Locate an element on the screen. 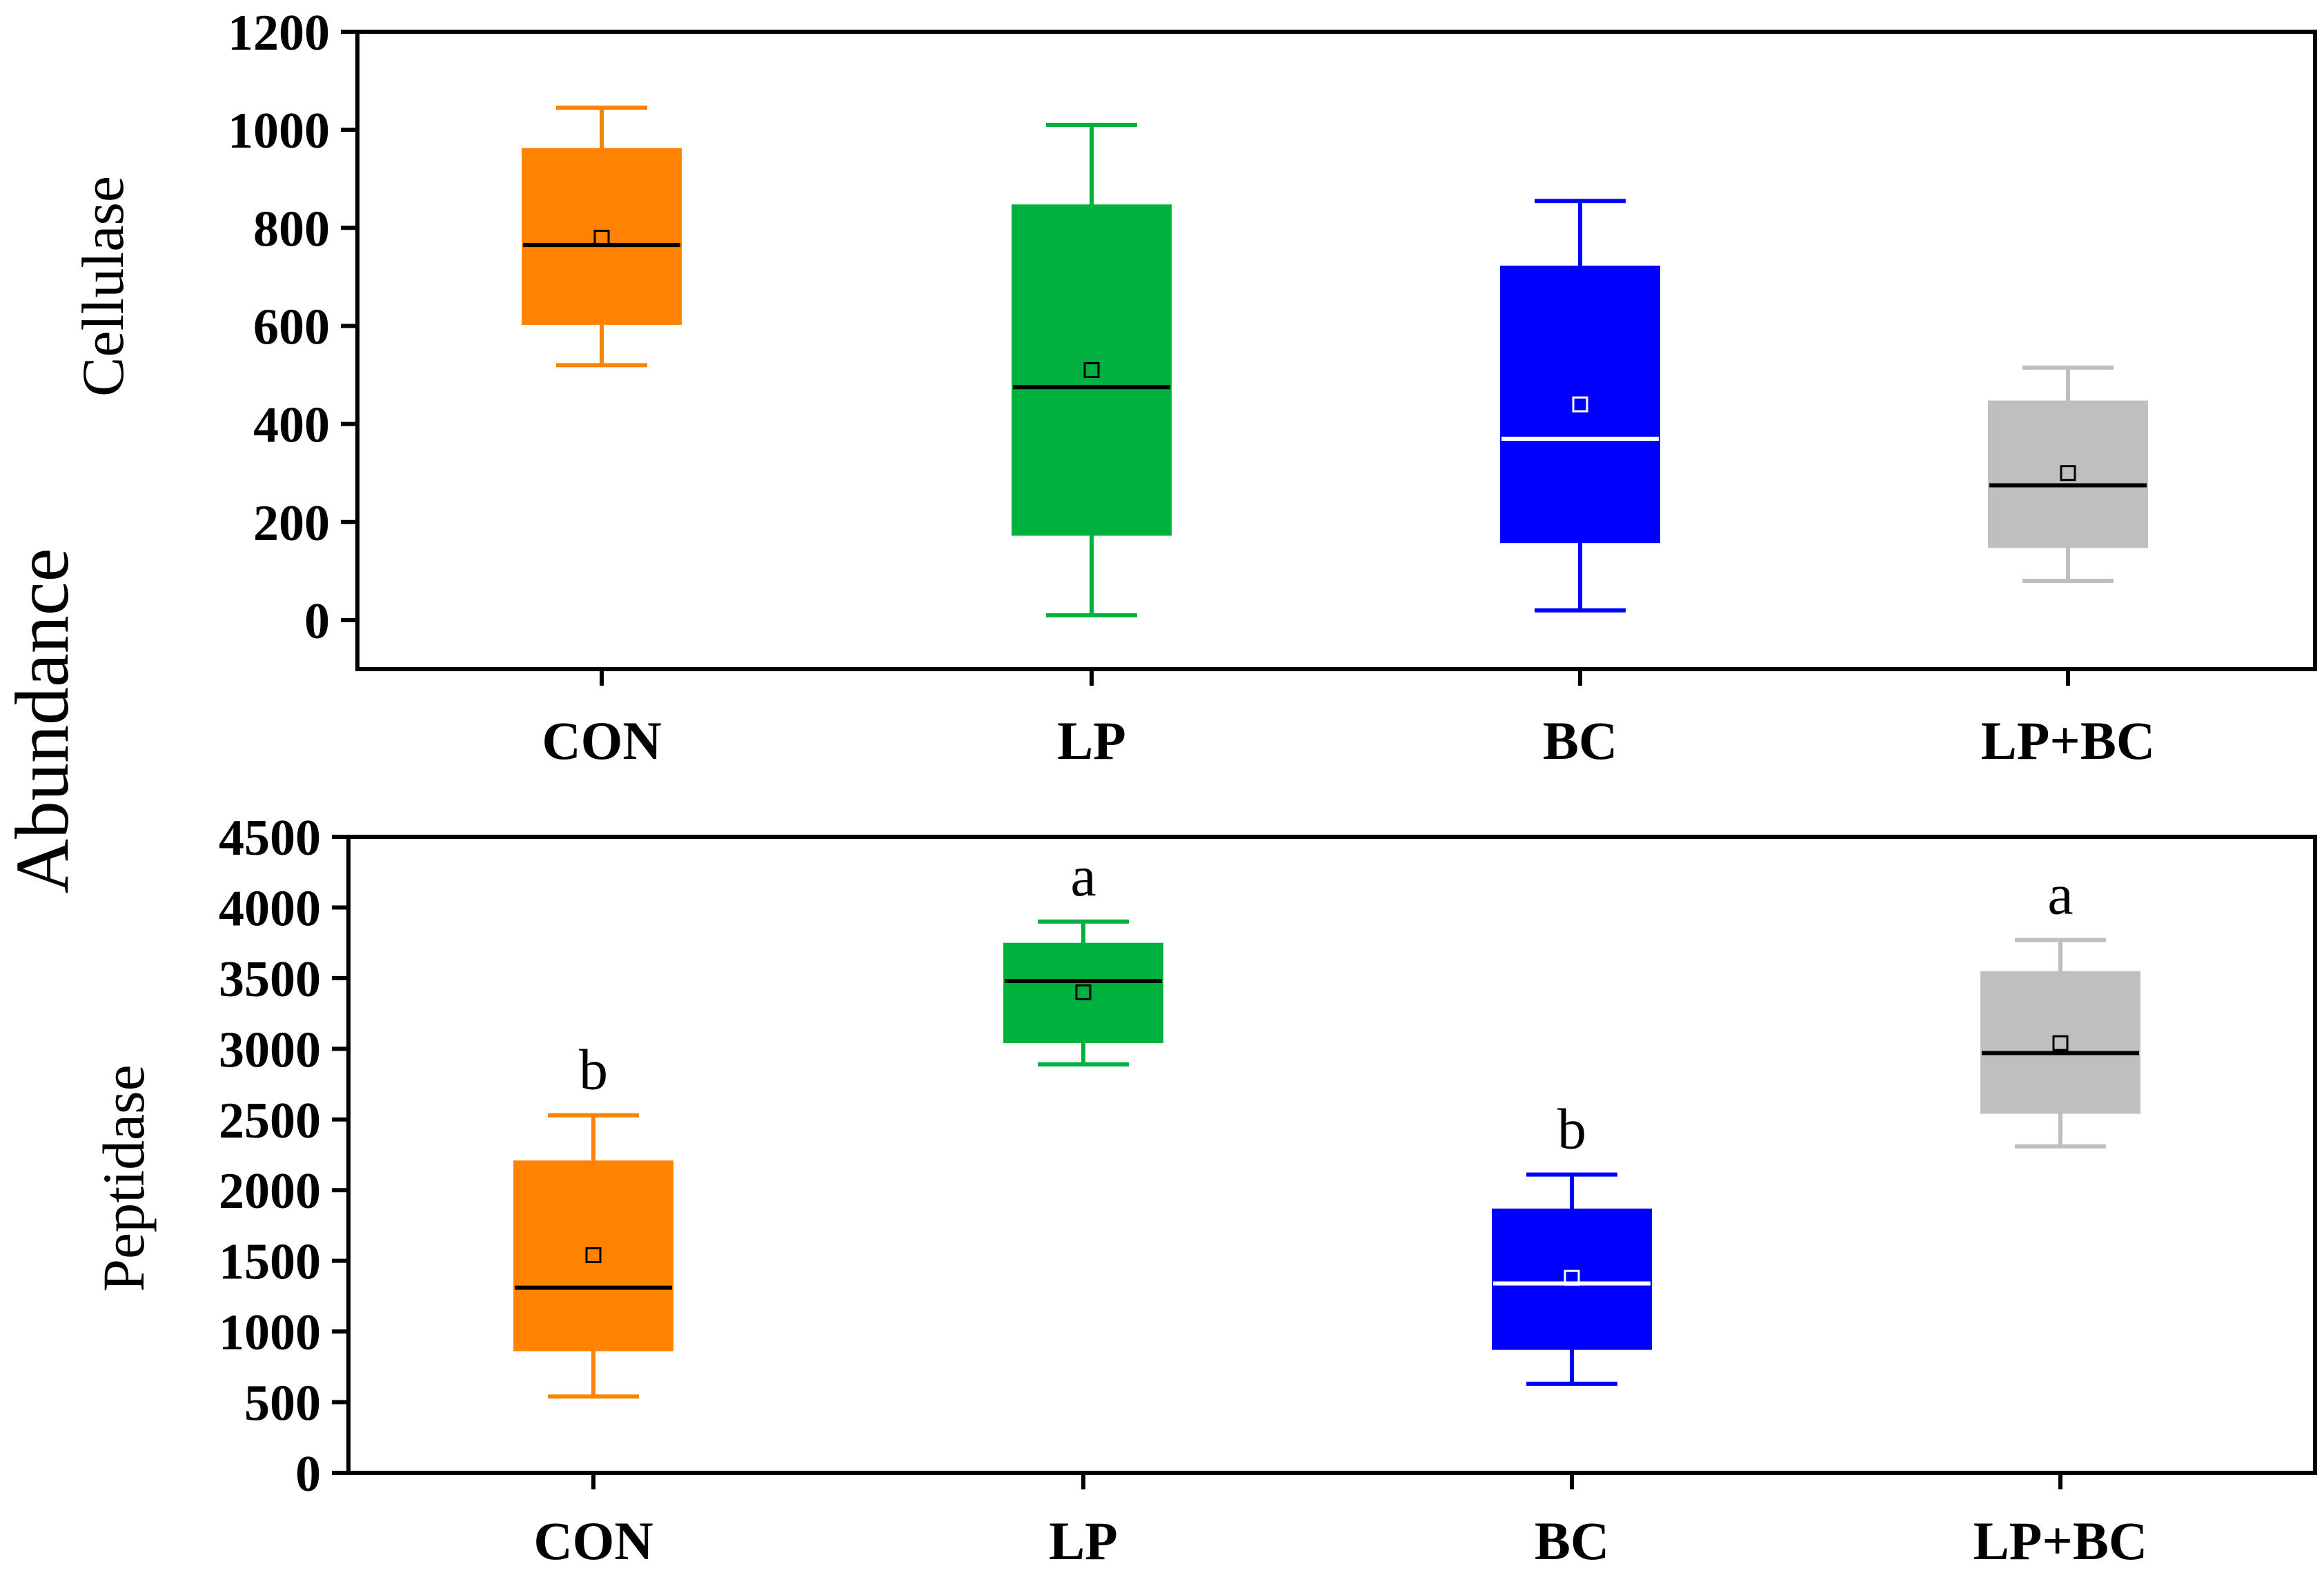  y-tick-label: 2000 is located at coordinates (270, 1191).